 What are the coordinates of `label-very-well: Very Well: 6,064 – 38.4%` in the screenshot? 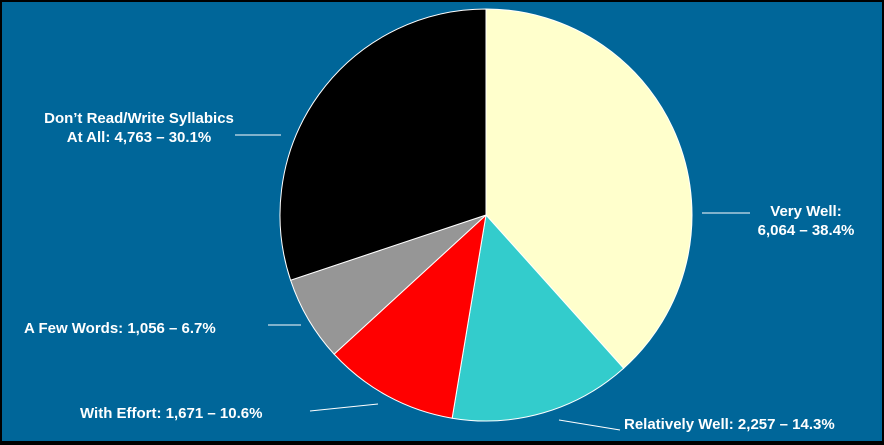 It's located at (806, 221).